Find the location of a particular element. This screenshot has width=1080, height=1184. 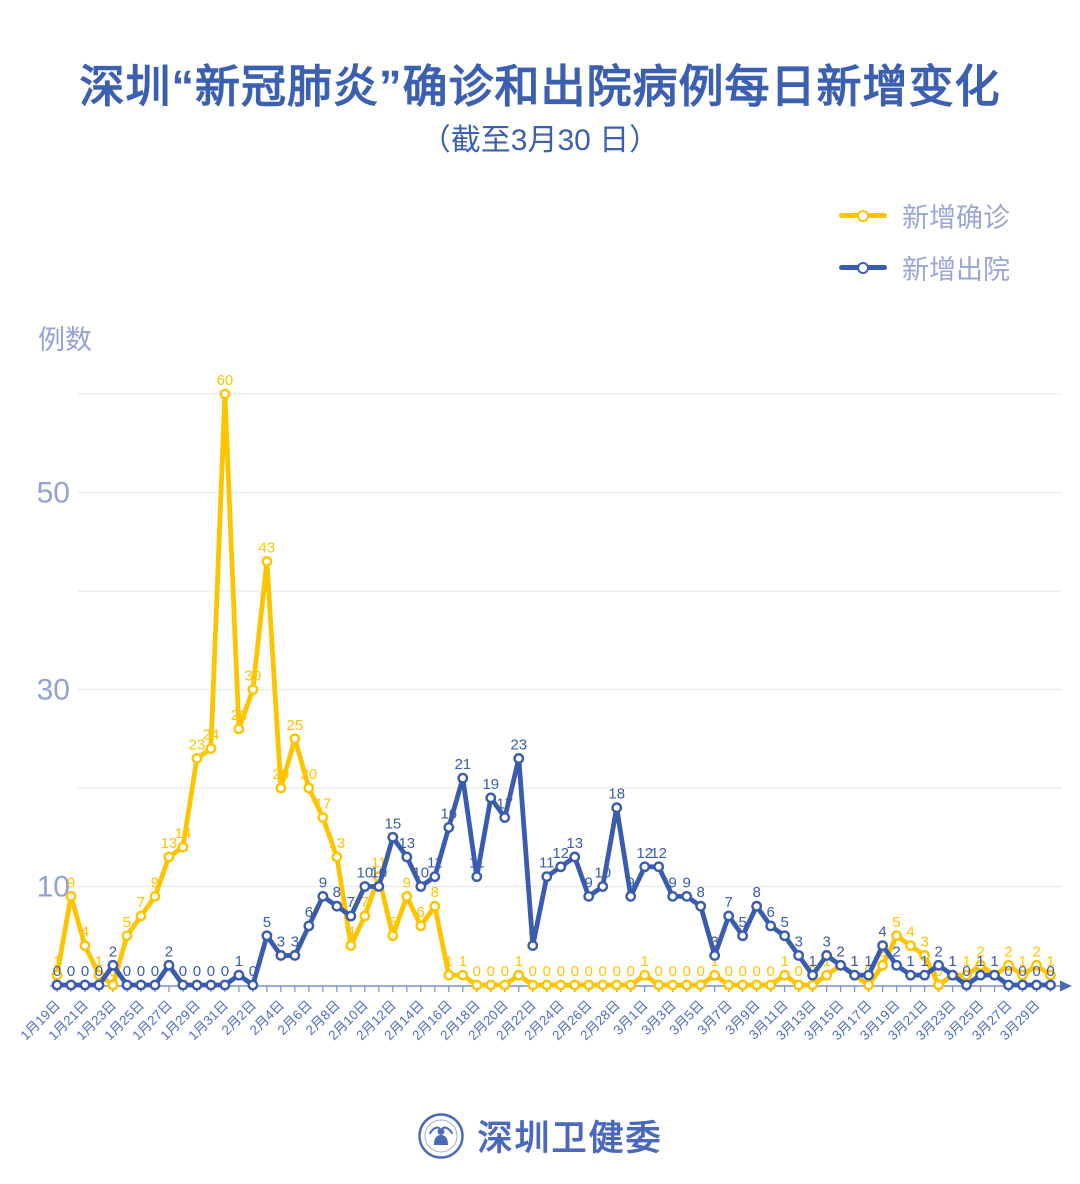

confirmed-point-label: 3 is located at coordinates (924, 941).